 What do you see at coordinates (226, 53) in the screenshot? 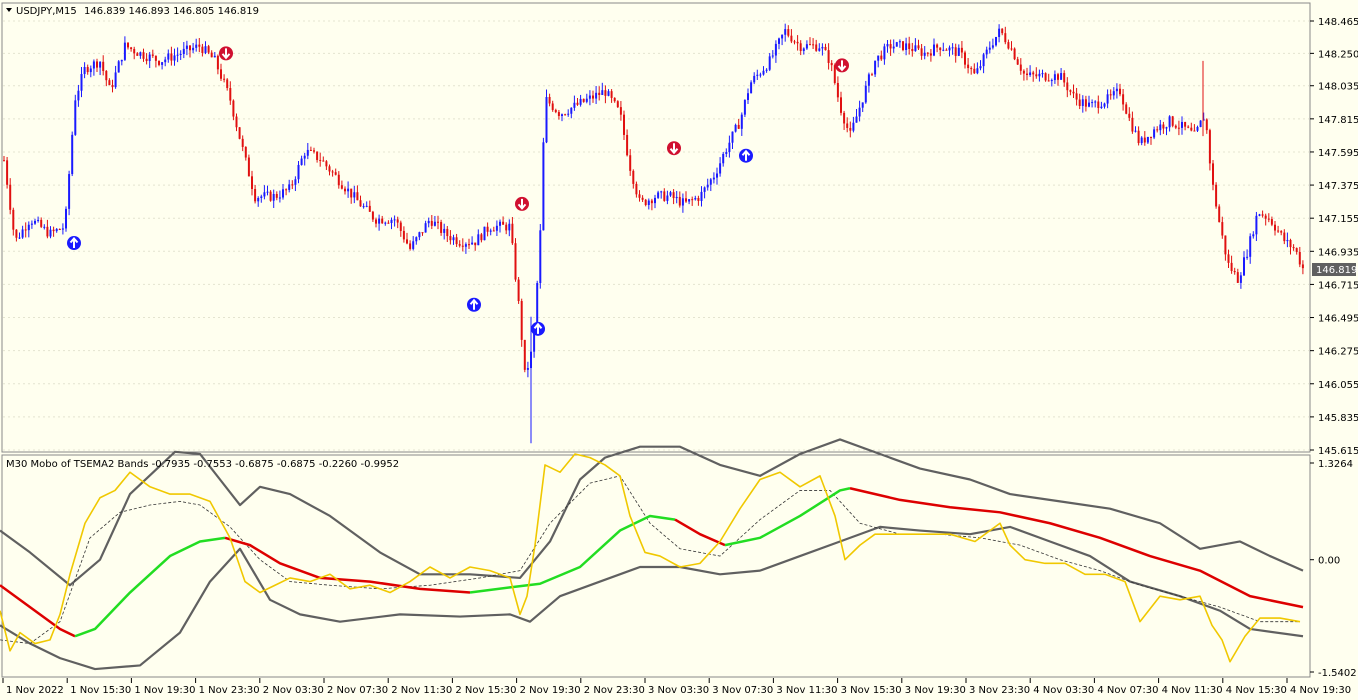
I see `sell-arrow-icon` at bounding box center [226, 53].